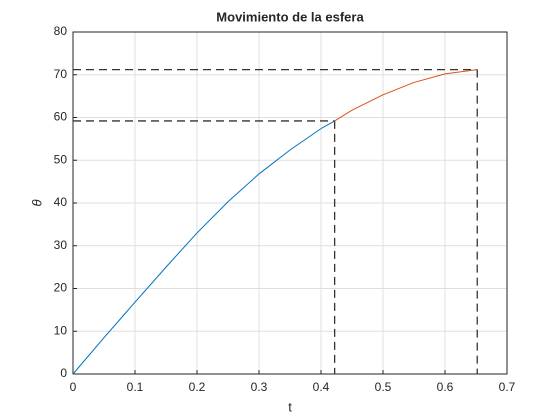 This screenshot has width=560, height=420. Describe the element at coordinates (63, 373) in the screenshot. I see `y-tick-label: 0` at that location.